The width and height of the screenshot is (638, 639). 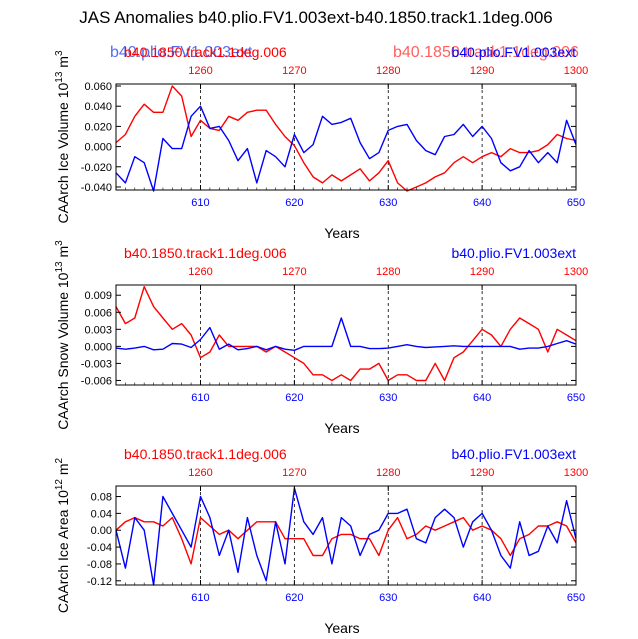 I want to click on overlap-label-red: b40.1850.track1.1deg.006, so click(x=486, y=52).